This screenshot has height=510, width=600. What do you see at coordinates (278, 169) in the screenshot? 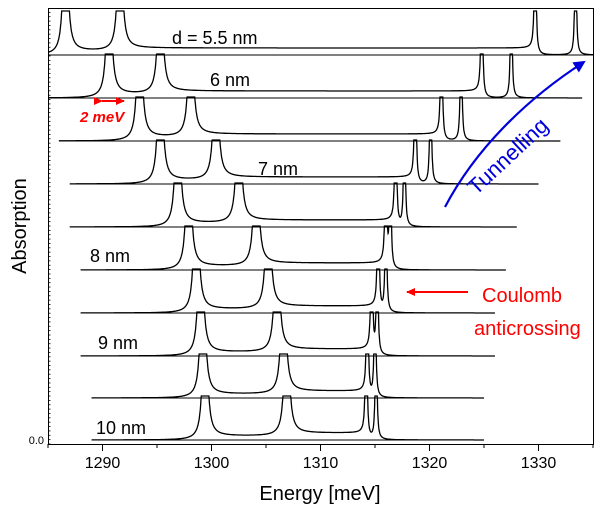
I see `label-7nm: 7 nm` at bounding box center [278, 169].